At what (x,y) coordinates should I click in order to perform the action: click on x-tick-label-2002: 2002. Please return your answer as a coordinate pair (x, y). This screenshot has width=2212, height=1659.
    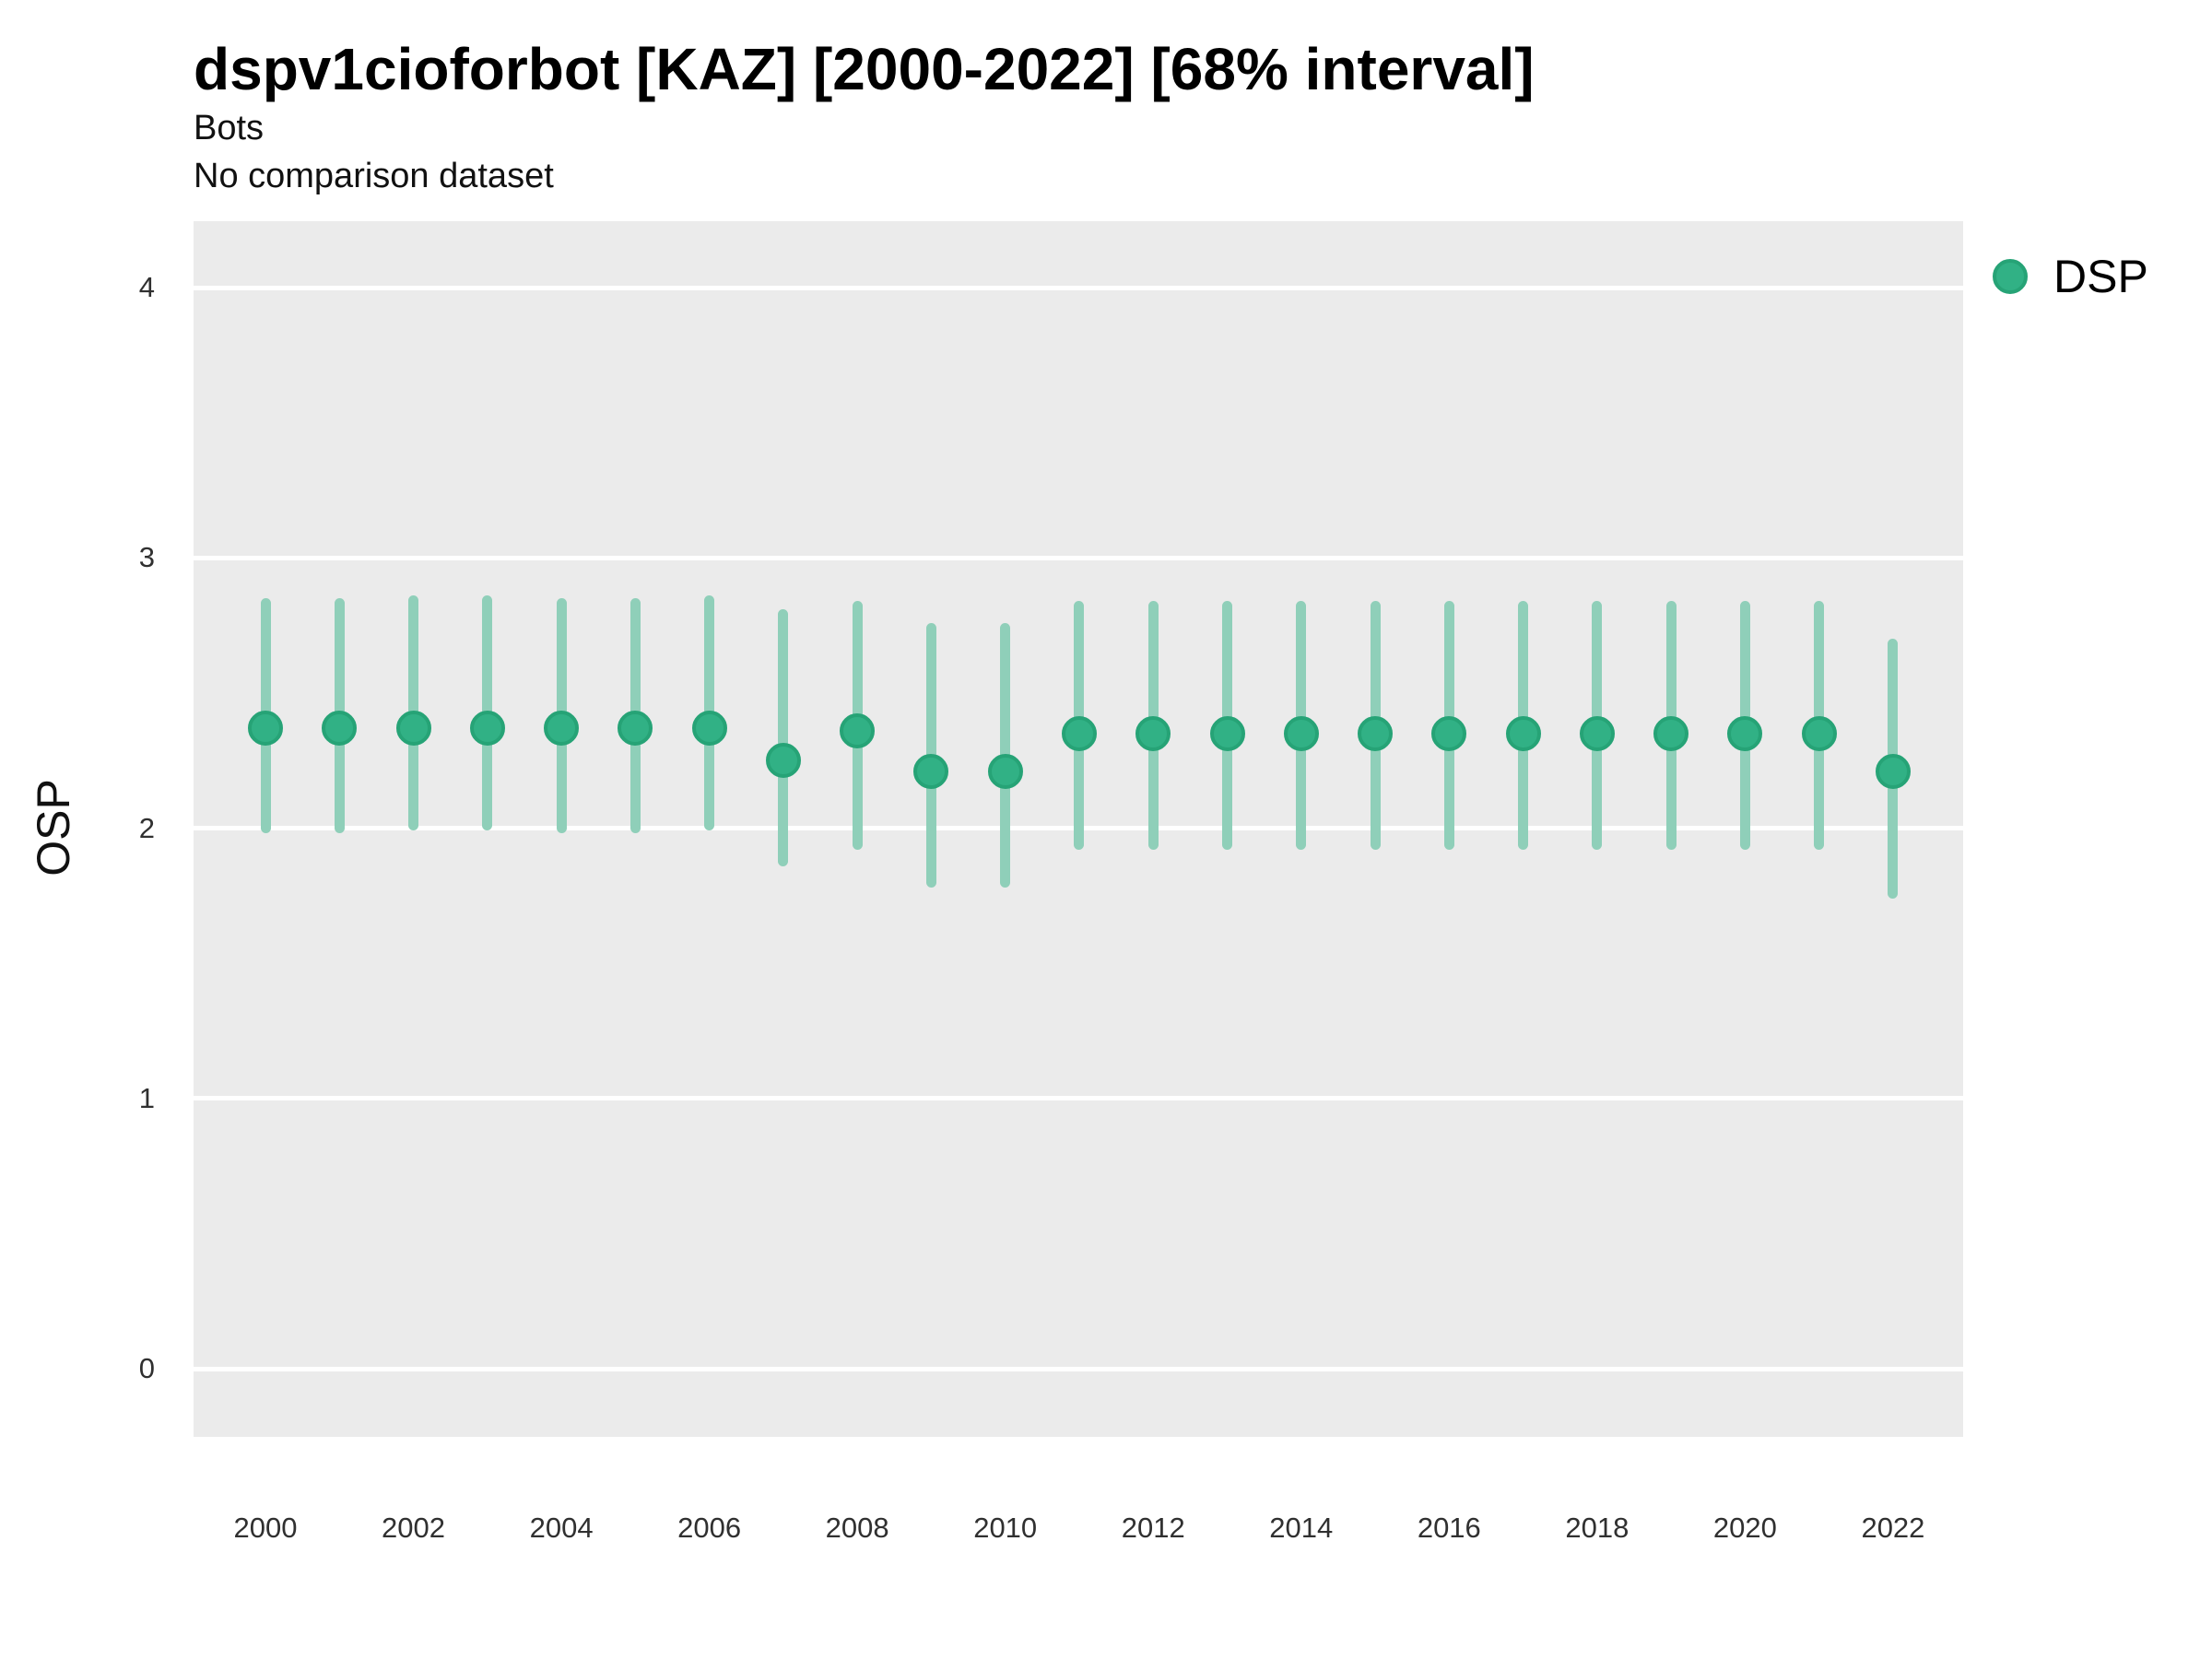
    Looking at the image, I should click on (414, 1528).